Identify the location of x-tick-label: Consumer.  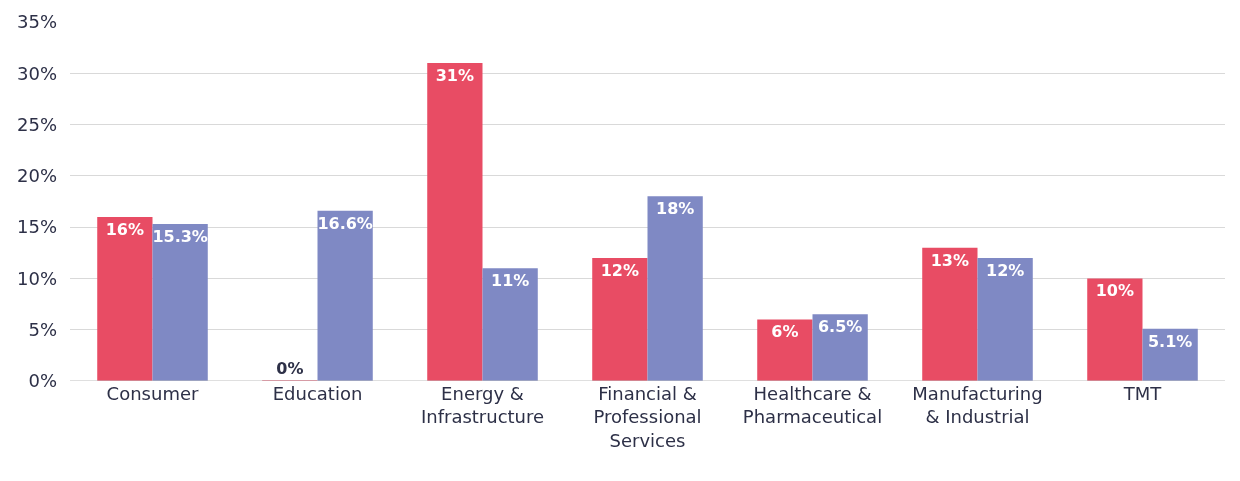
(152, 393).